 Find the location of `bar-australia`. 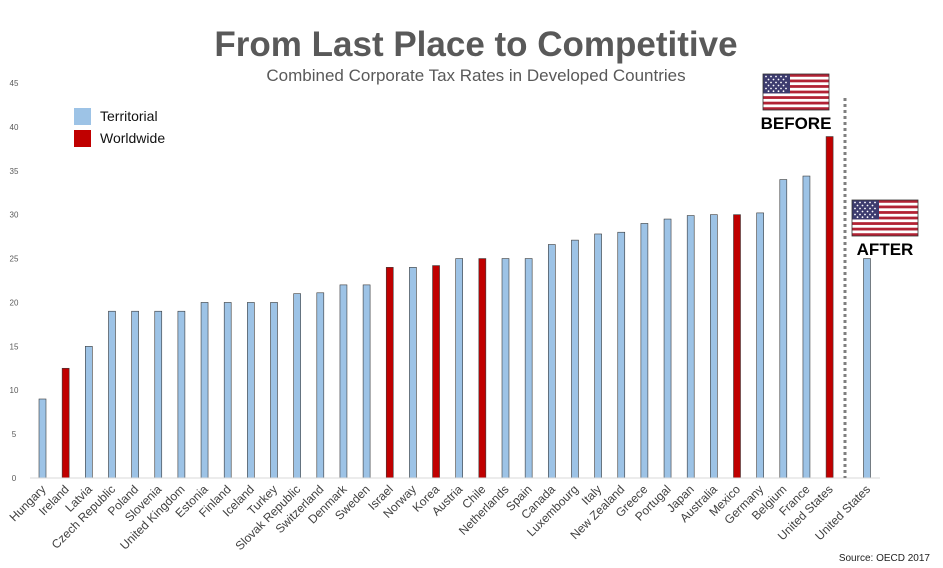

bar-australia is located at coordinates (714, 346).